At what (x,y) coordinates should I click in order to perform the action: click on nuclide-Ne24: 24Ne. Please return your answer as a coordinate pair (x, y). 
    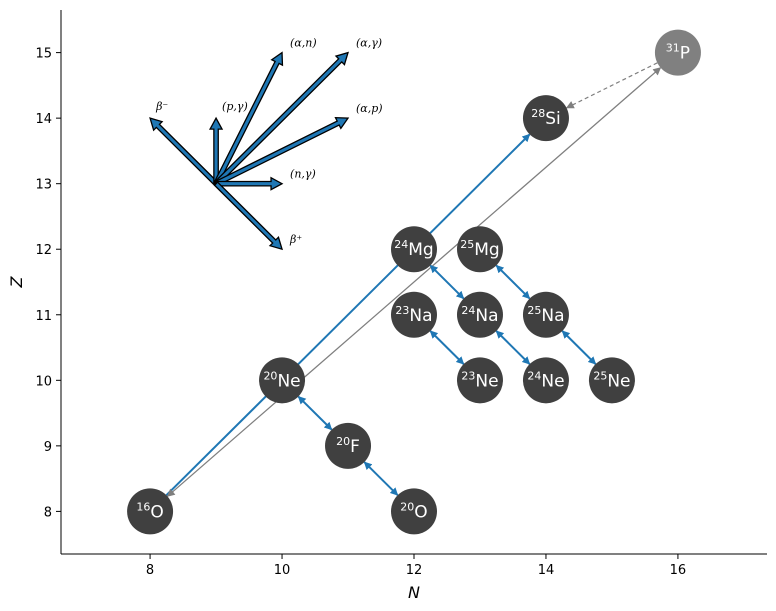
    Looking at the image, I should click on (545, 380).